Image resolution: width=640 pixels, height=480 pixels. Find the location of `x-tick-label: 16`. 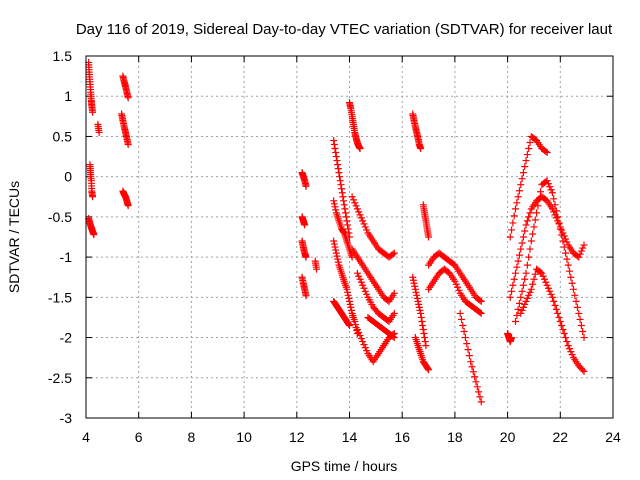

x-tick-label: 16 is located at coordinates (402, 437).